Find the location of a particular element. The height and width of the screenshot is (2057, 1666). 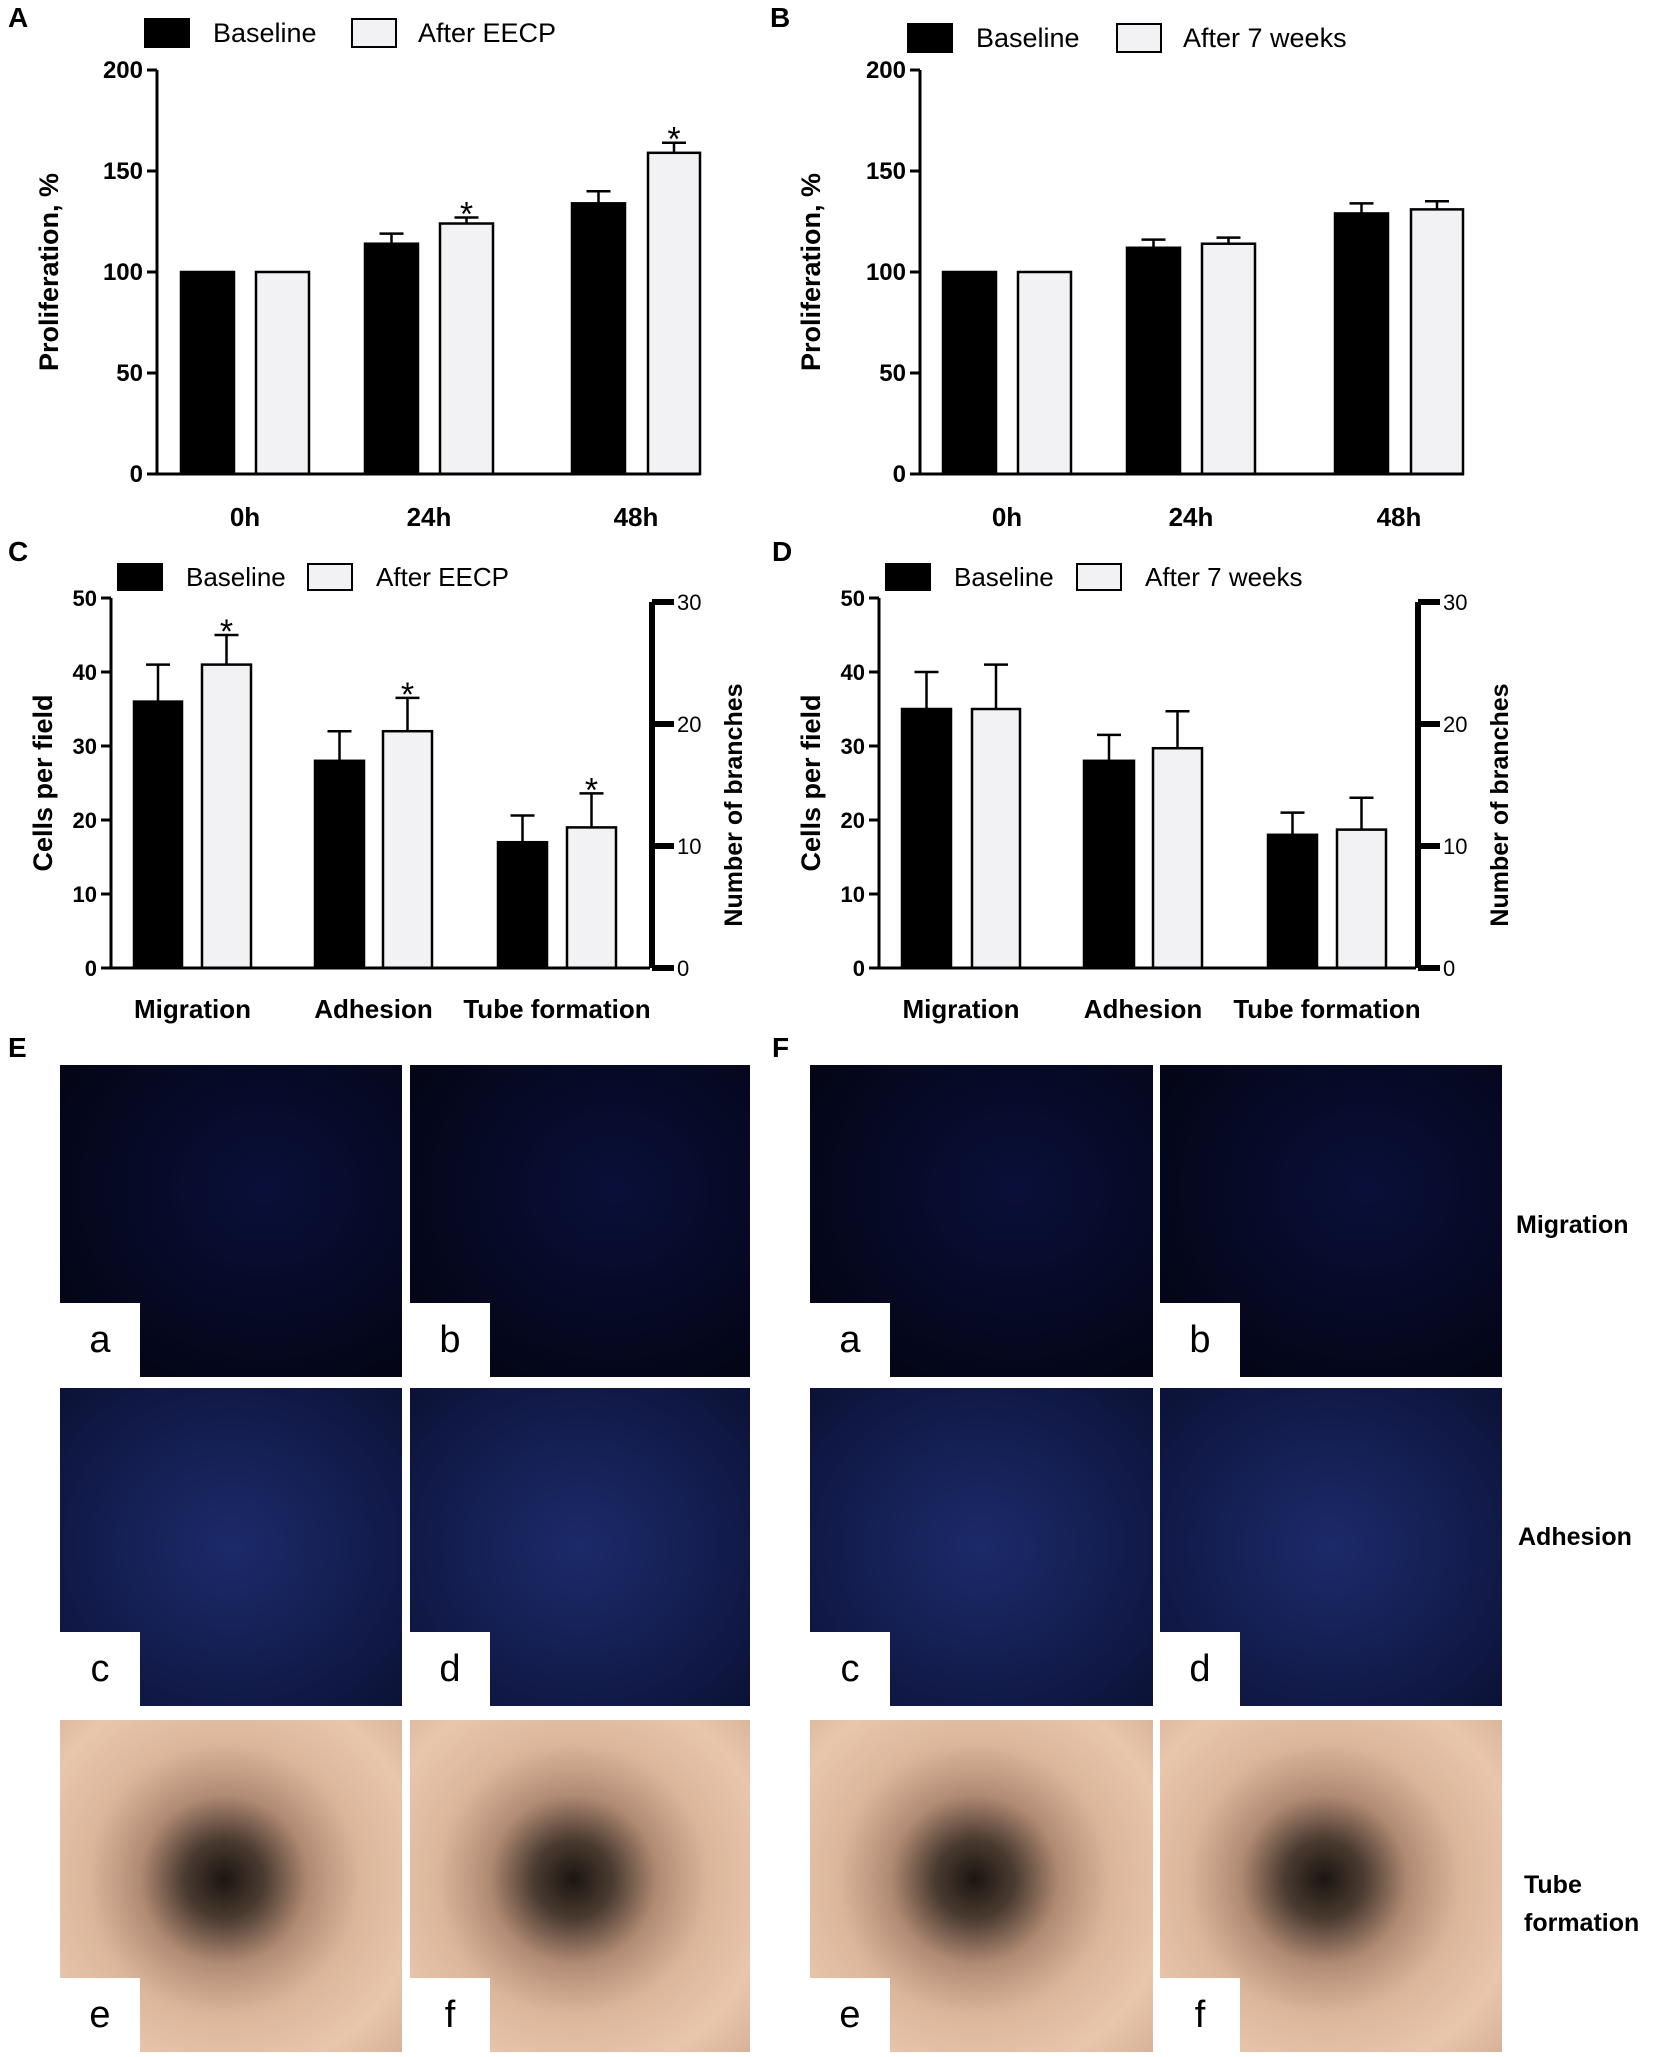

y2-tick-label: 0 is located at coordinates (683, 968).